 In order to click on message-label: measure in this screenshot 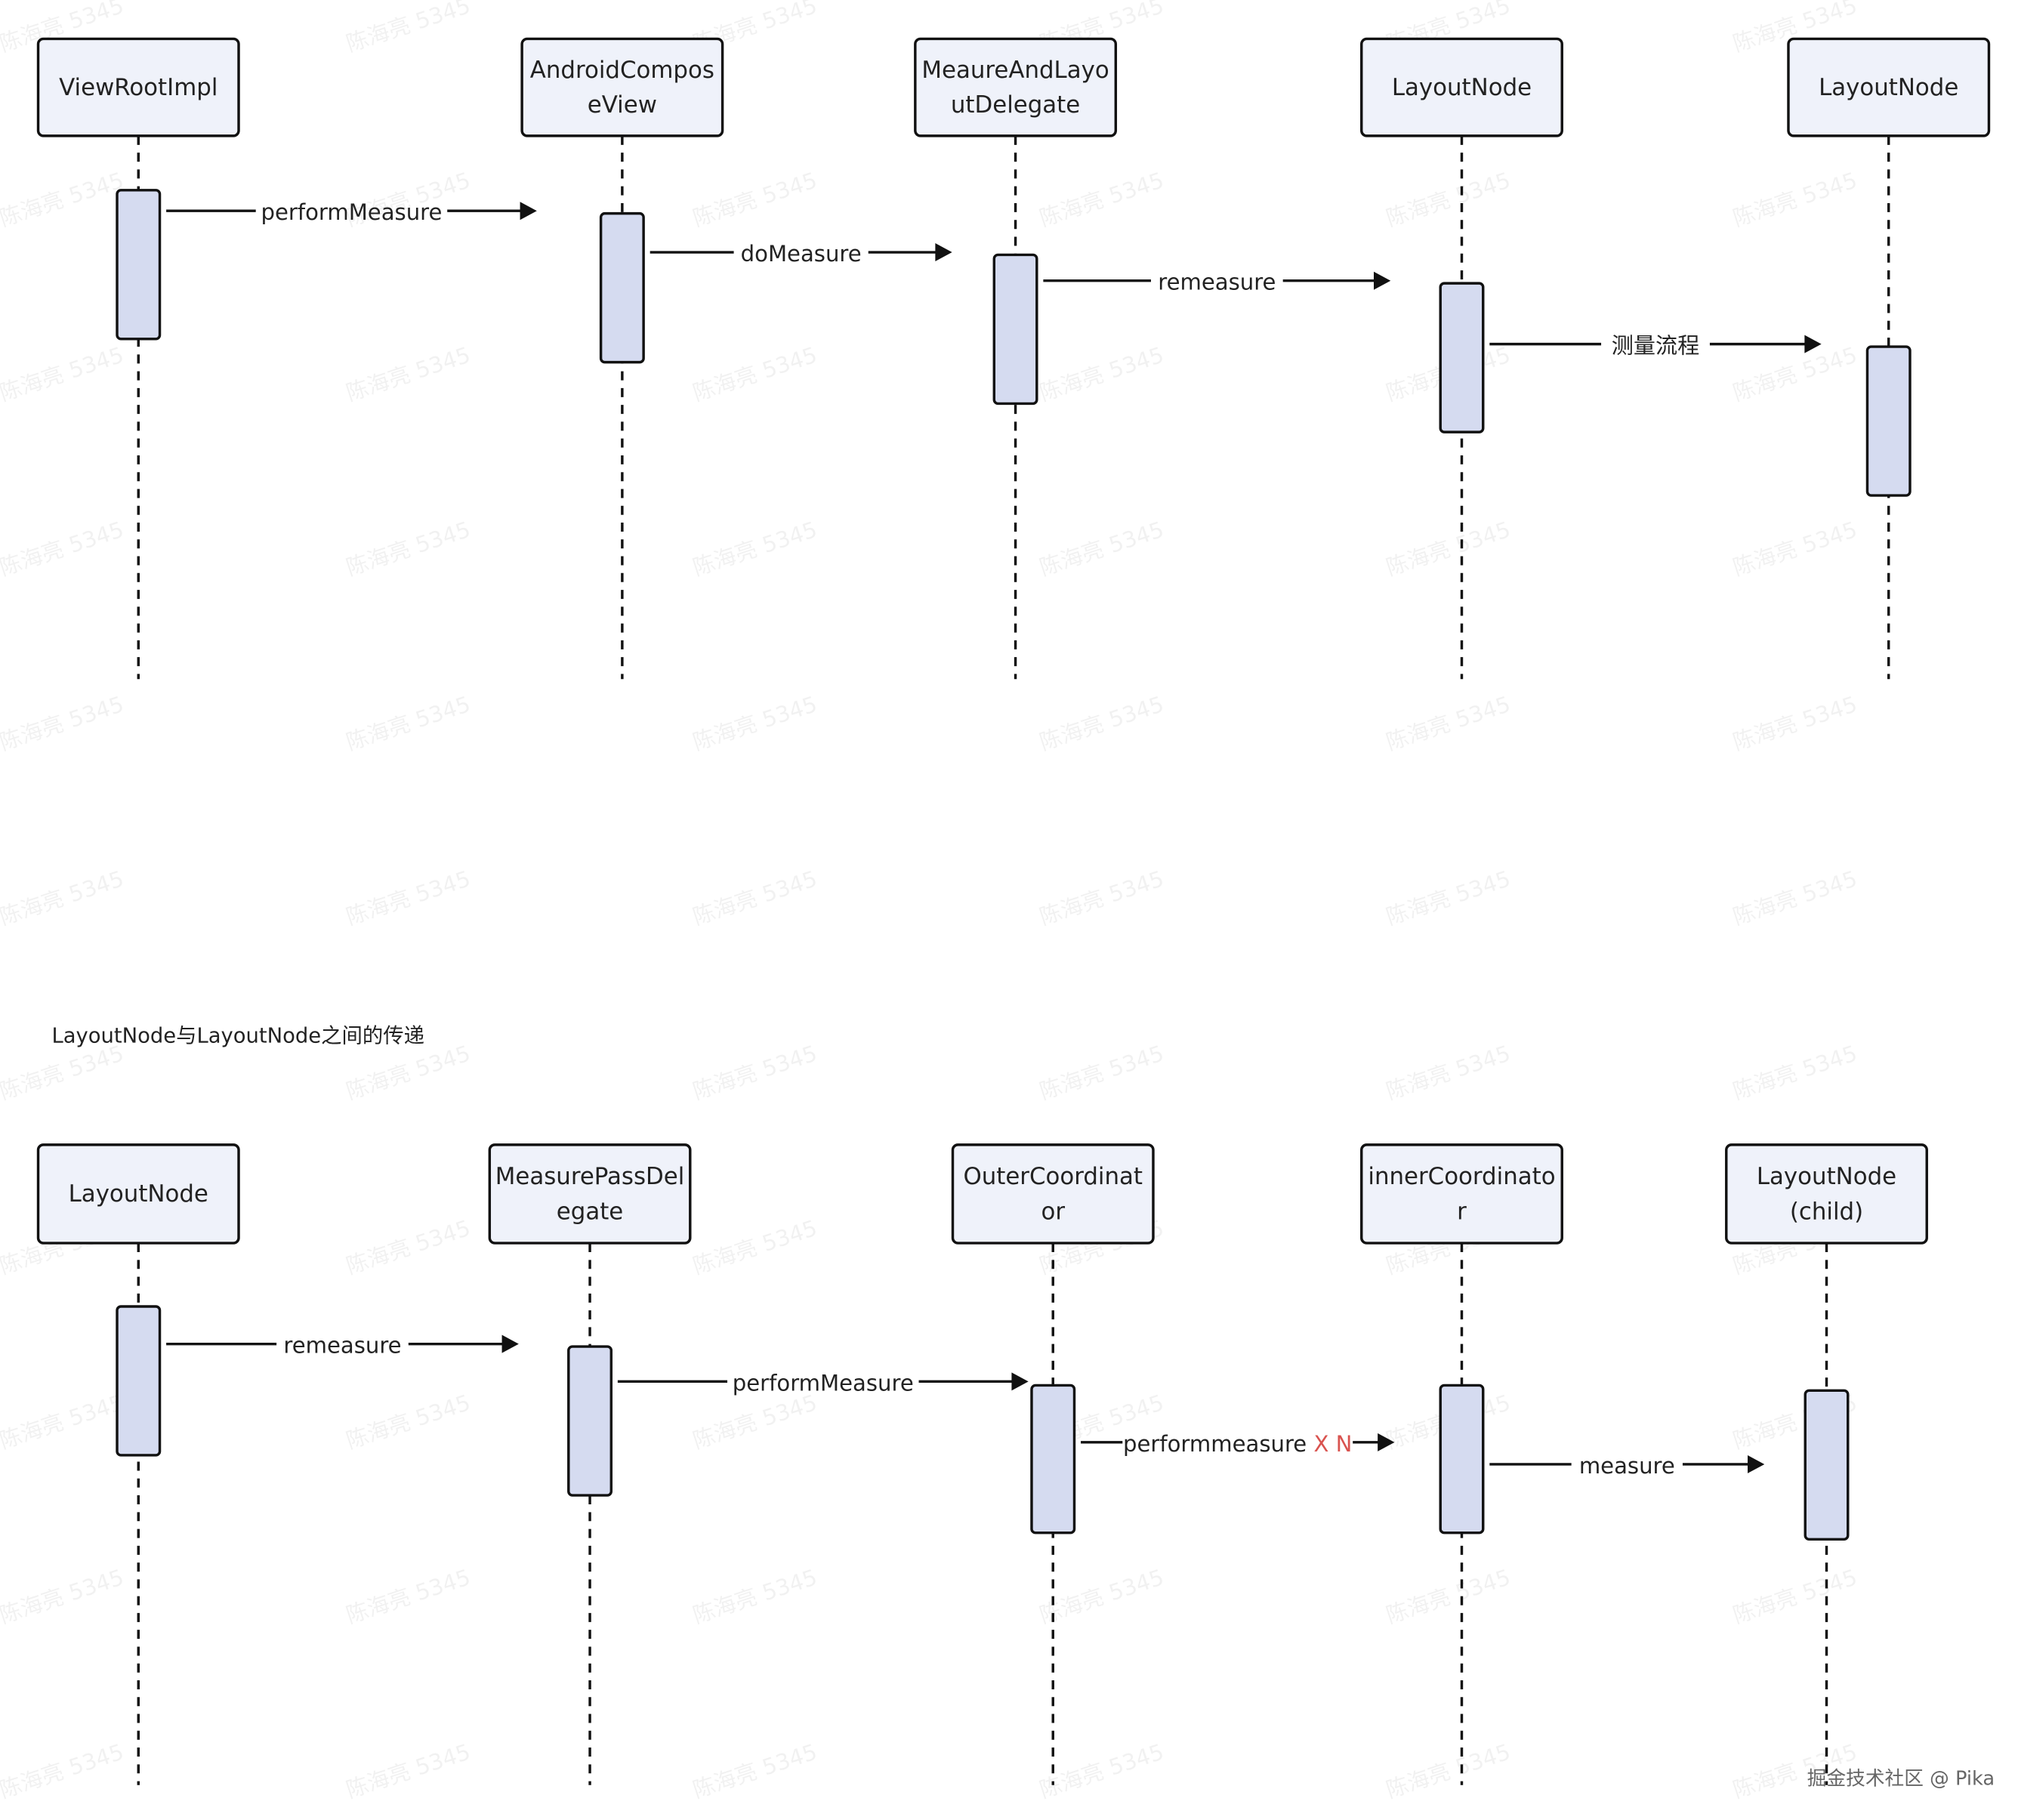, I will do `click(1627, 1466)`.